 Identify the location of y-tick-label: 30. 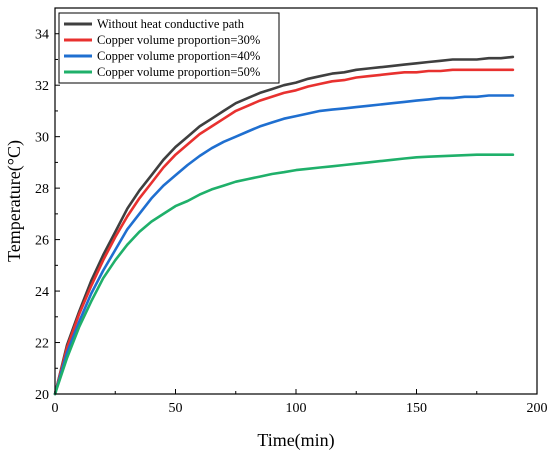
(42, 138).